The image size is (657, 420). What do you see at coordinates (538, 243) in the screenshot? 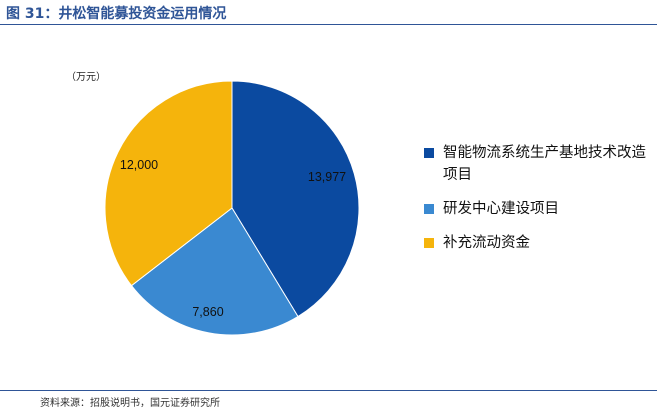
I see `legend-item-working-capital: 补充流动资金` at bounding box center [538, 243].